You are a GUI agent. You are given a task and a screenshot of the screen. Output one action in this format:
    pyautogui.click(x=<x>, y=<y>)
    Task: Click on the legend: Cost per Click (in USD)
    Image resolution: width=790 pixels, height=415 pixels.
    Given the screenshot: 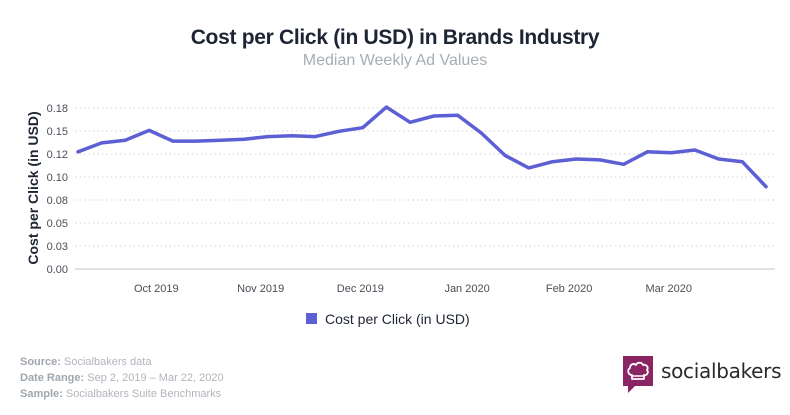 What is the action you would take?
    pyautogui.click(x=388, y=319)
    